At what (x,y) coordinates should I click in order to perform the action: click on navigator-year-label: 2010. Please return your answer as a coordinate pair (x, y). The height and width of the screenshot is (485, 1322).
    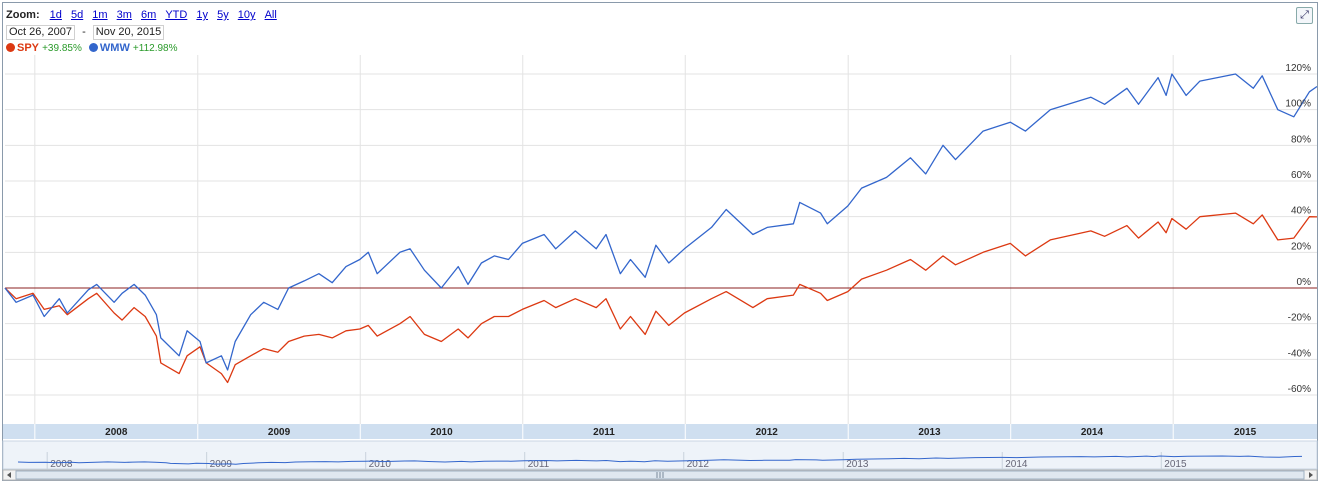
    Looking at the image, I should click on (380, 464).